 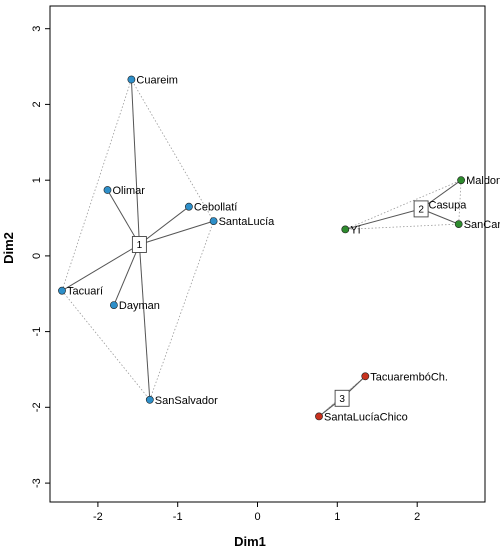 I want to click on point-label: Olimar, so click(x=129, y=191).